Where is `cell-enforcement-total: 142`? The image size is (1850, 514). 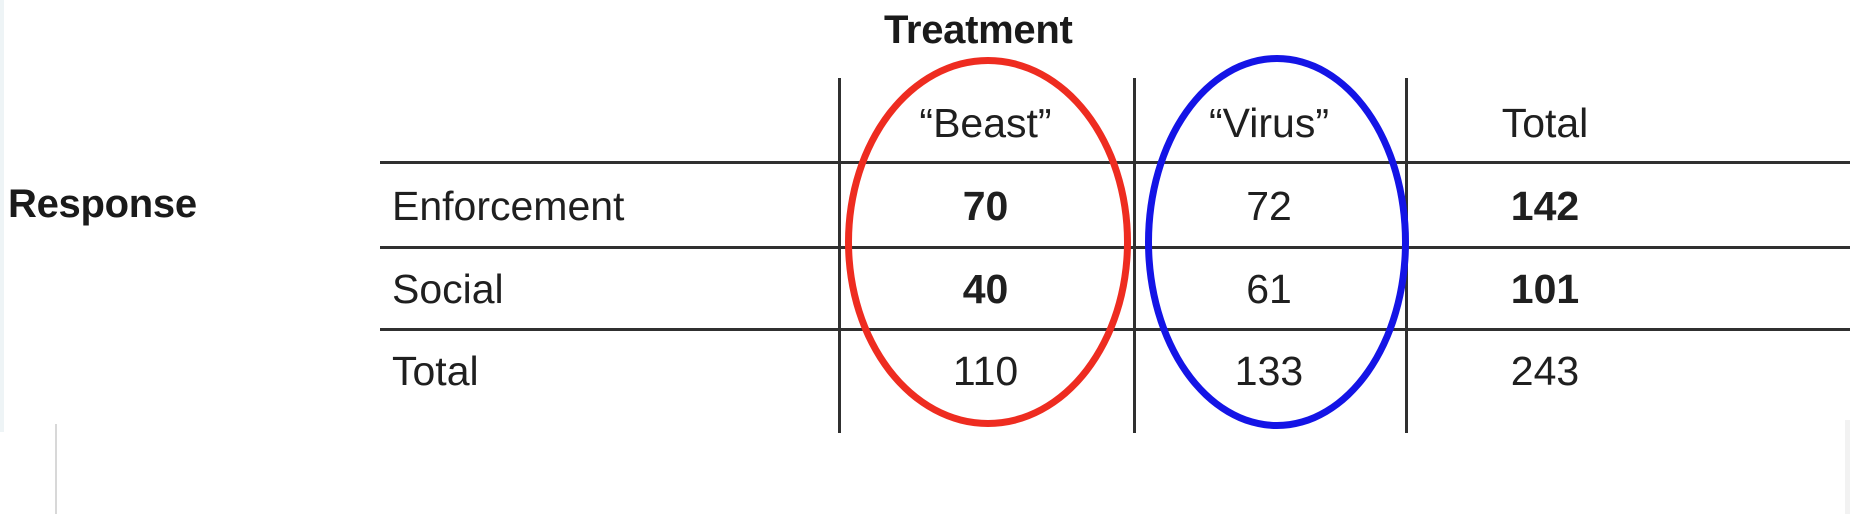
cell-enforcement-total: 142 is located at coordinates (1545, 206).